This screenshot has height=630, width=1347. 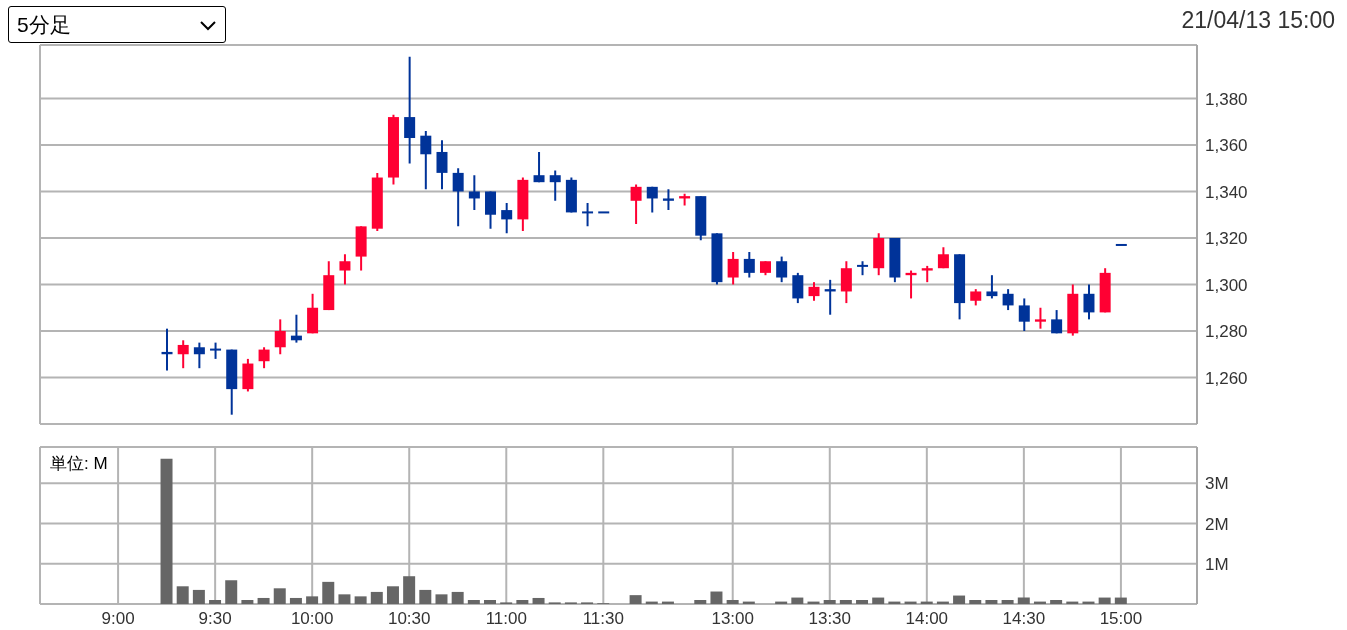 I want to click on text: 21/04/13 15:00, so click(x=1258, y=20).